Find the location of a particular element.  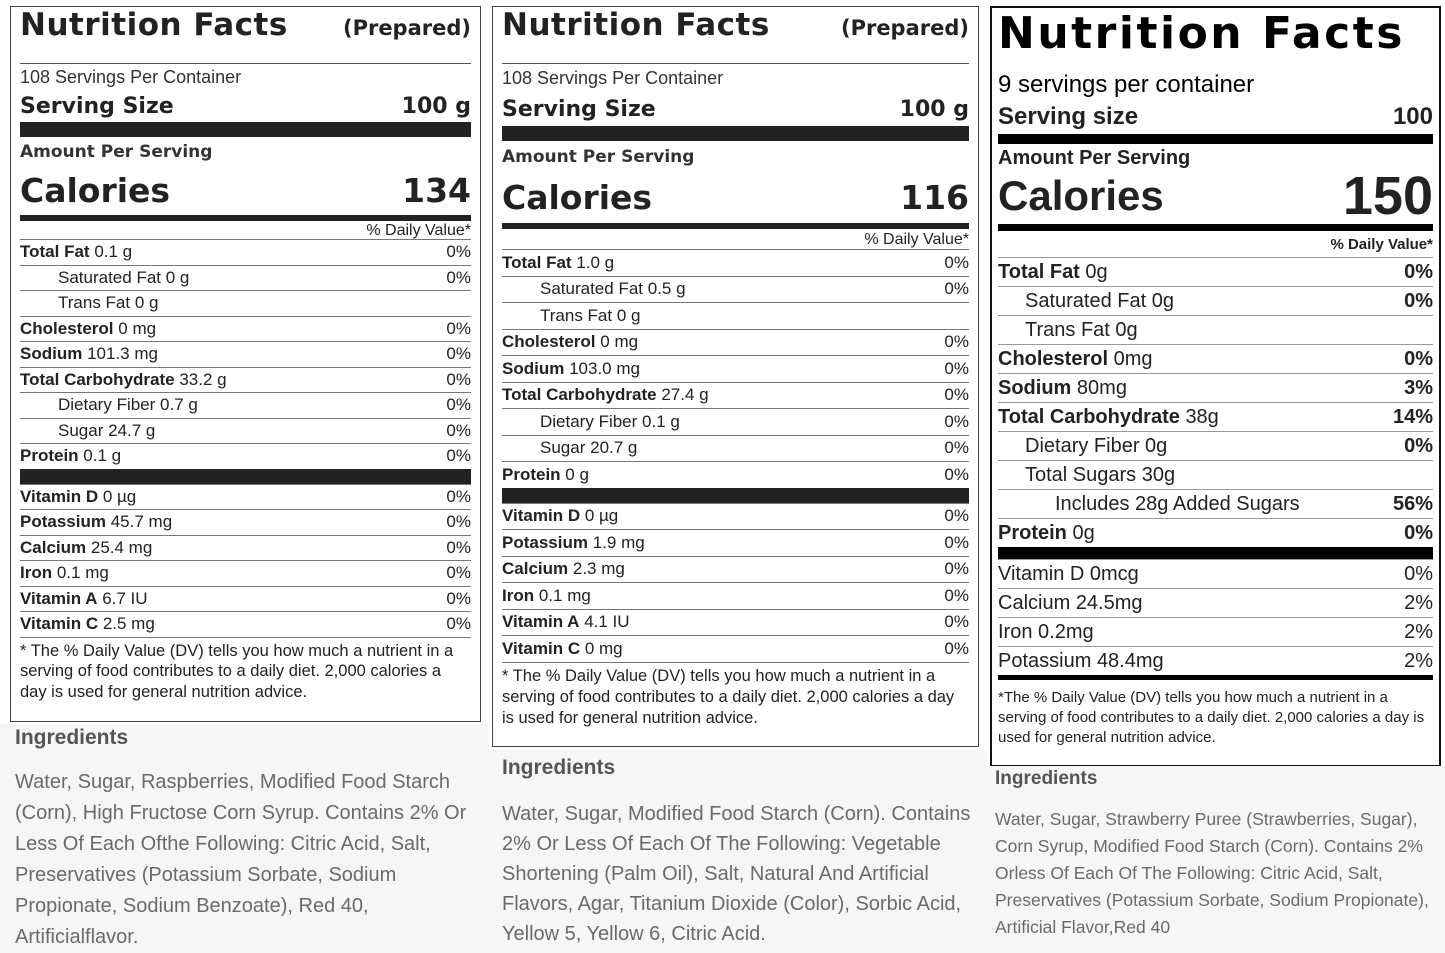

nutrient-amount: 0 g is located at coordinates (577, 474).